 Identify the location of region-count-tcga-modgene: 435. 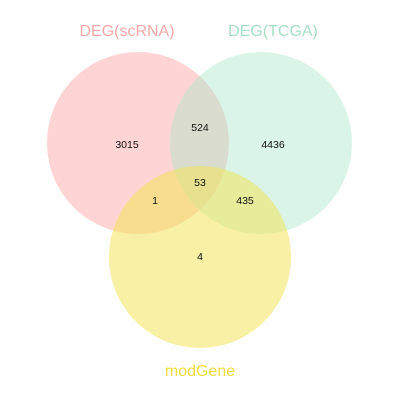
(245, 201).